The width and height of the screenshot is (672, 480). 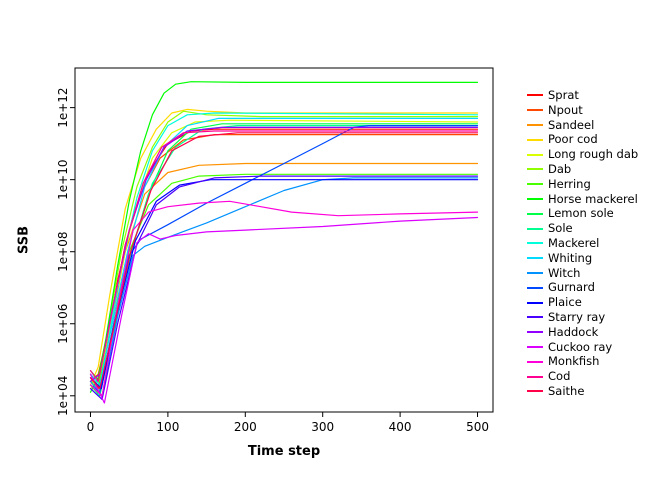 What do you see at coordinates (63, 179) in the screenshot?
I see `y-tick-label: 1e+10` at bounding box center [63, 179].